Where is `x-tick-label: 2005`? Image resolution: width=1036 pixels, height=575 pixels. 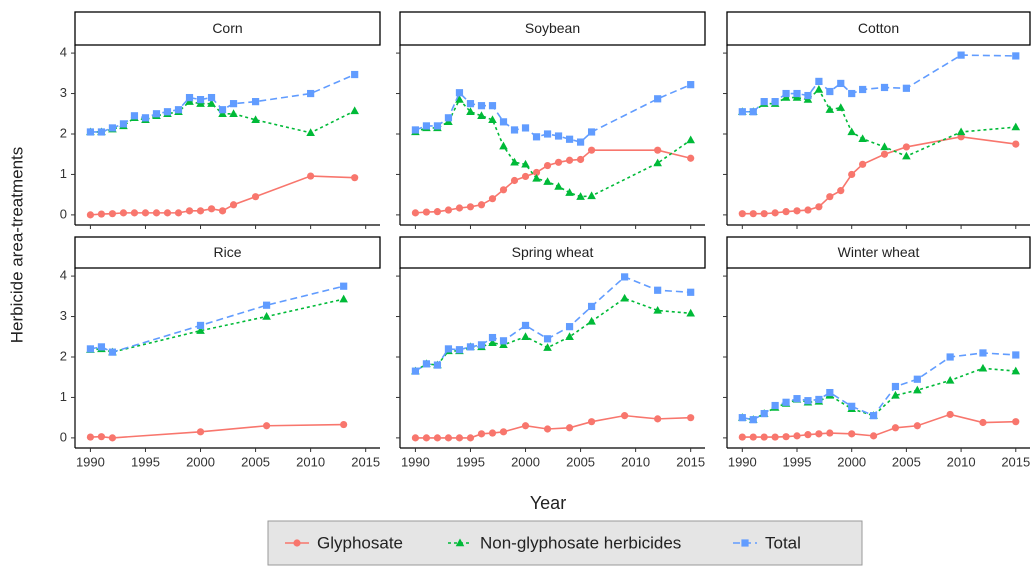
x-tick-label: 2005 is located at coordinates (906, 461).